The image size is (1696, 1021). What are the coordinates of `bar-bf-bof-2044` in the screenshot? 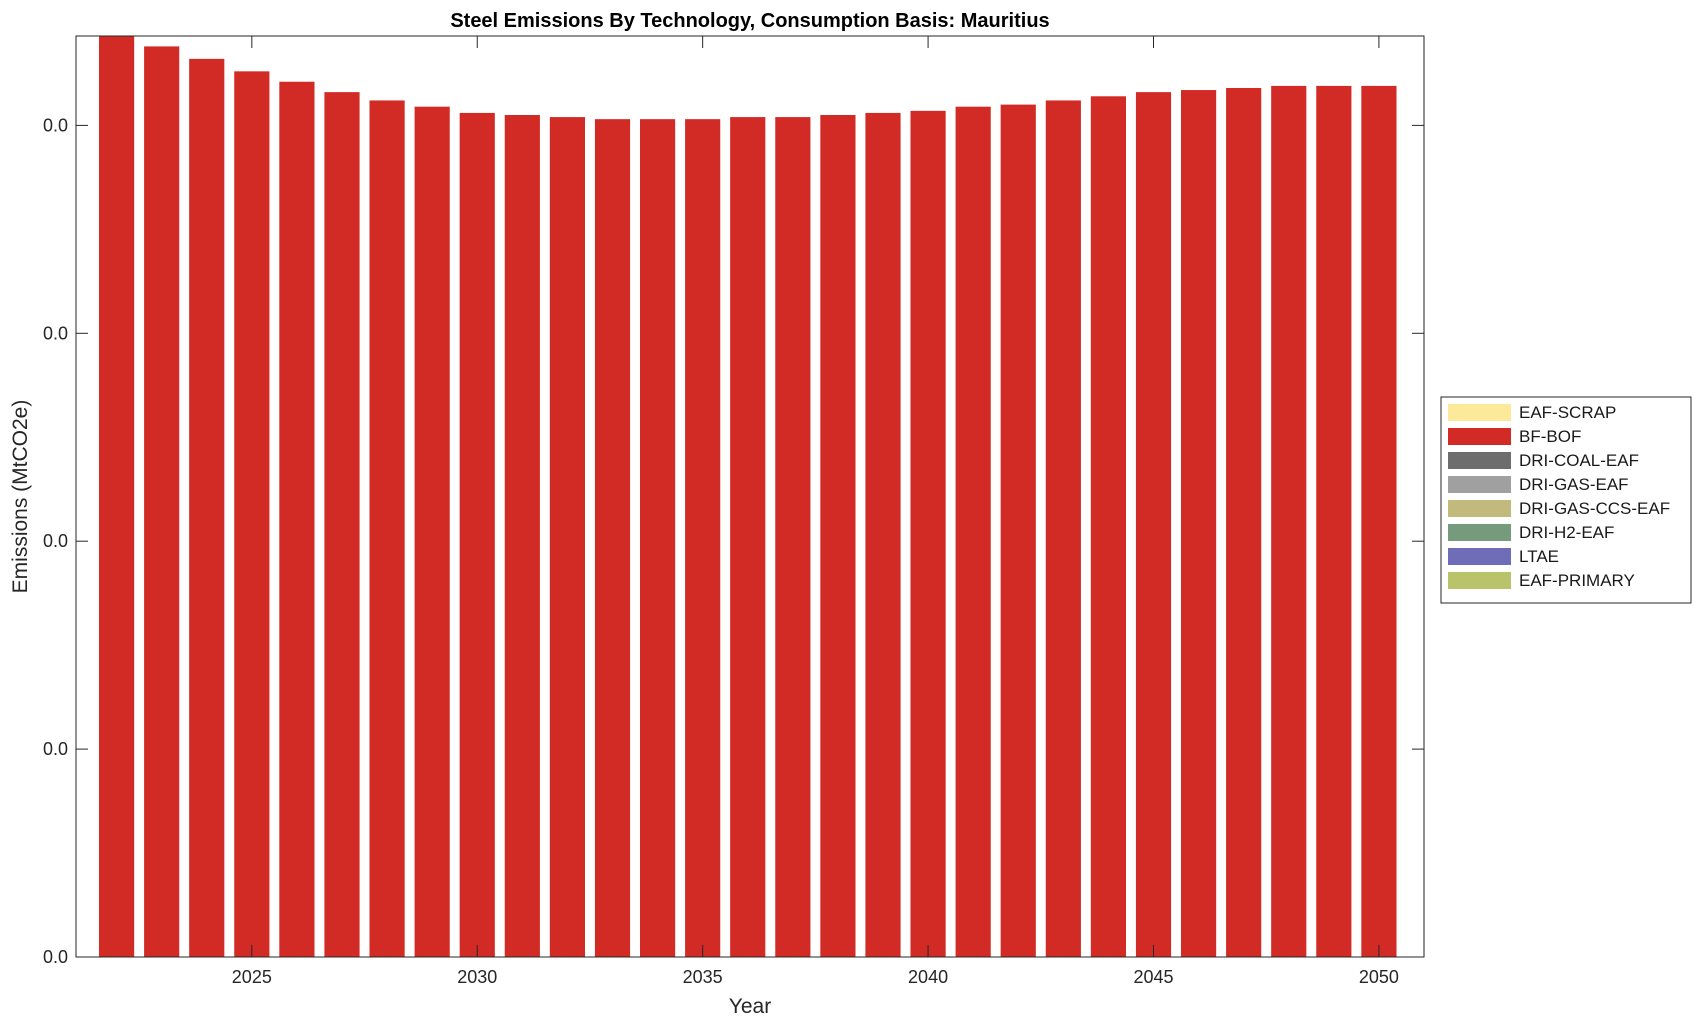 It's located at (1108, 527).